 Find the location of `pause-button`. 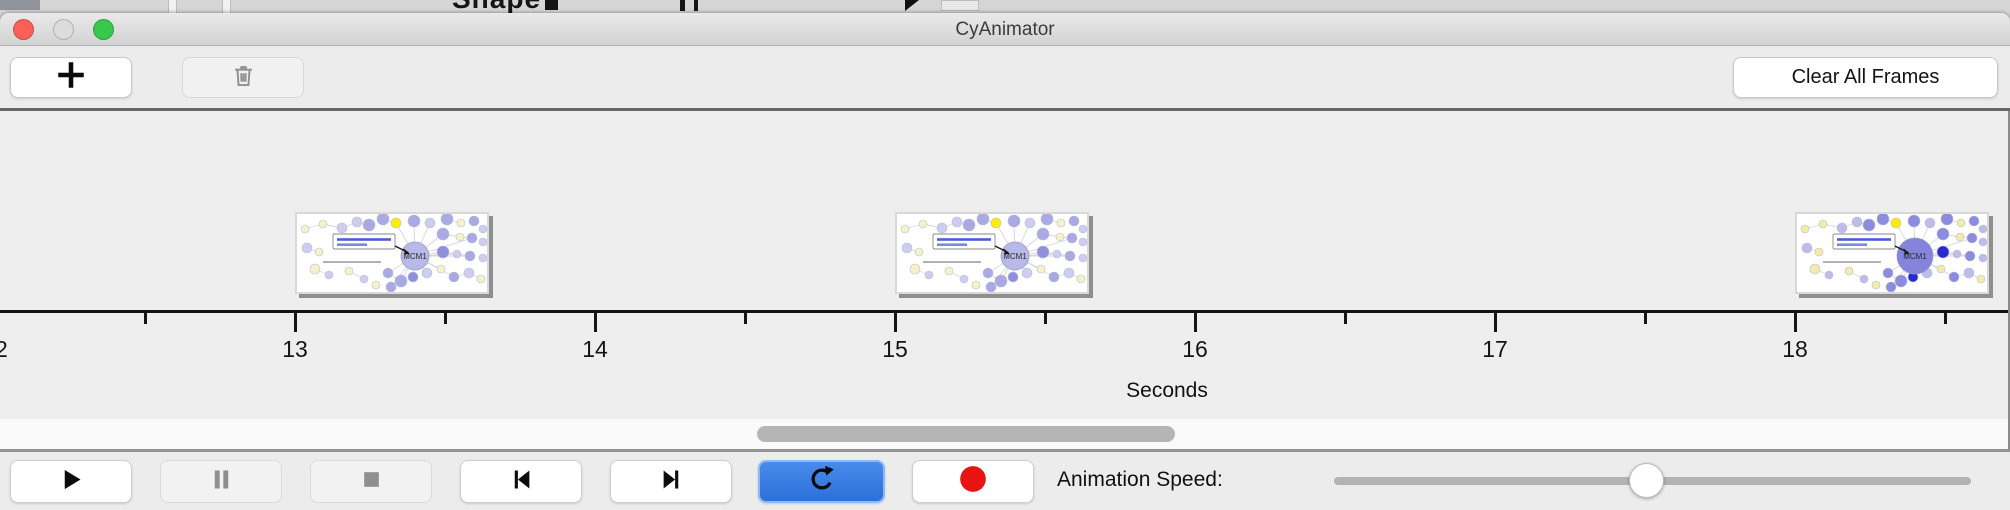

pause-button is located at coordinates (221, 481).